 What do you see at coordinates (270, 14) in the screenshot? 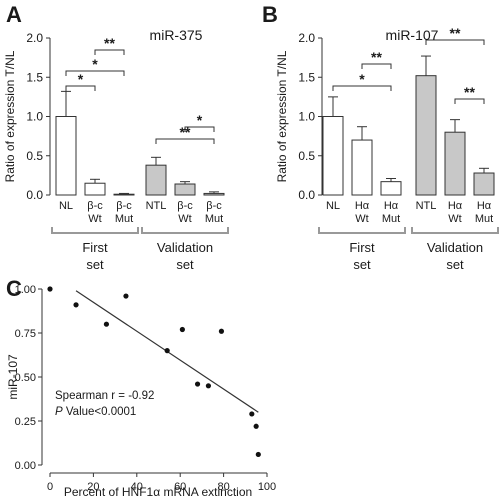
I see `panel-label-b: B` at bounding box center [270, 14].